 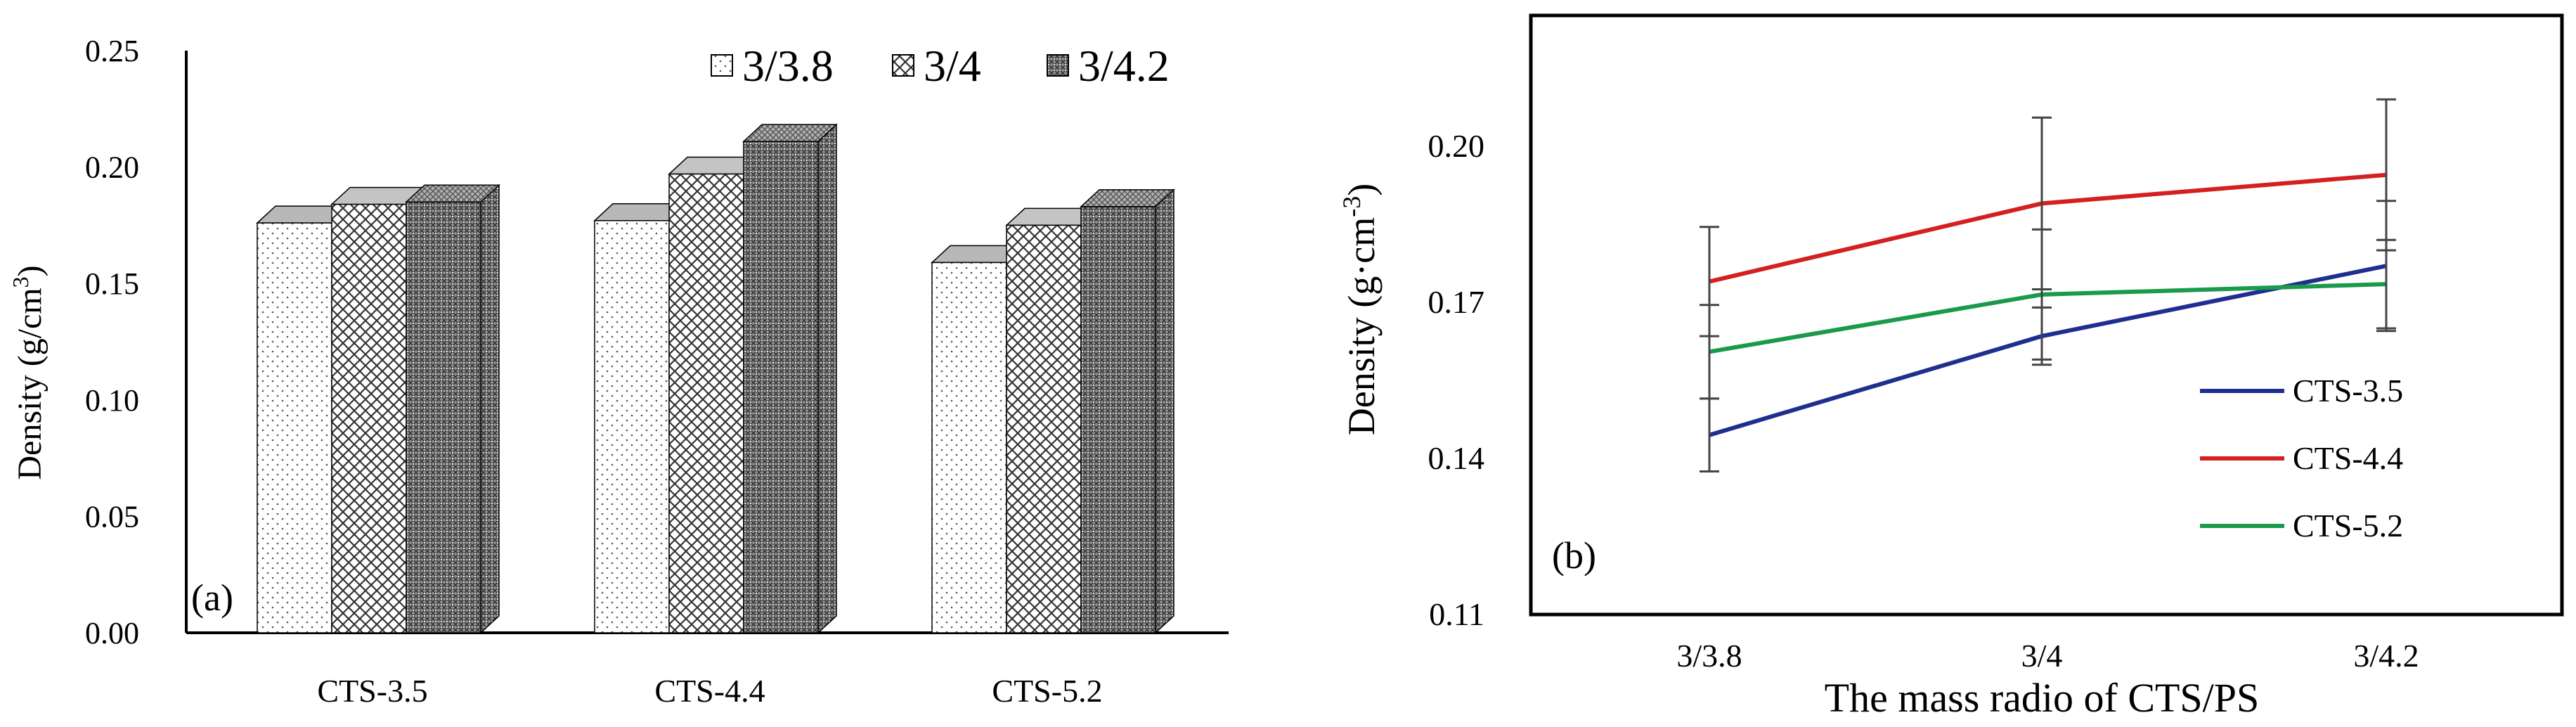 I want to click on y-tick-label: 0.15, so click(x=112, y=283).